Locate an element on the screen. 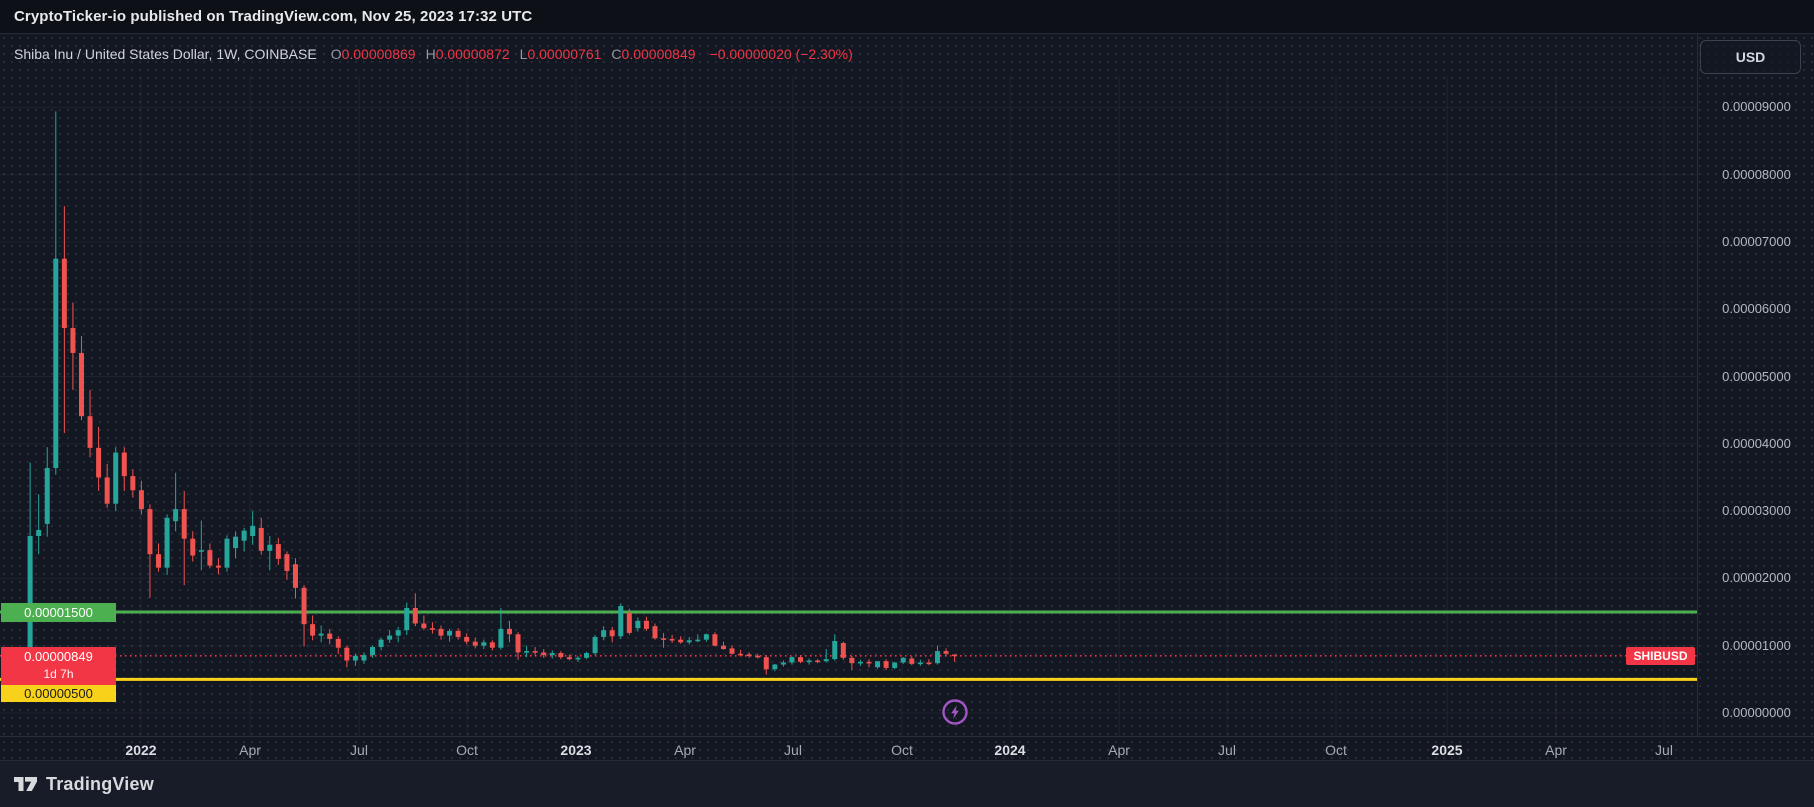  ohlc-open: O0.00000869 is located at coordinates (373, 54).